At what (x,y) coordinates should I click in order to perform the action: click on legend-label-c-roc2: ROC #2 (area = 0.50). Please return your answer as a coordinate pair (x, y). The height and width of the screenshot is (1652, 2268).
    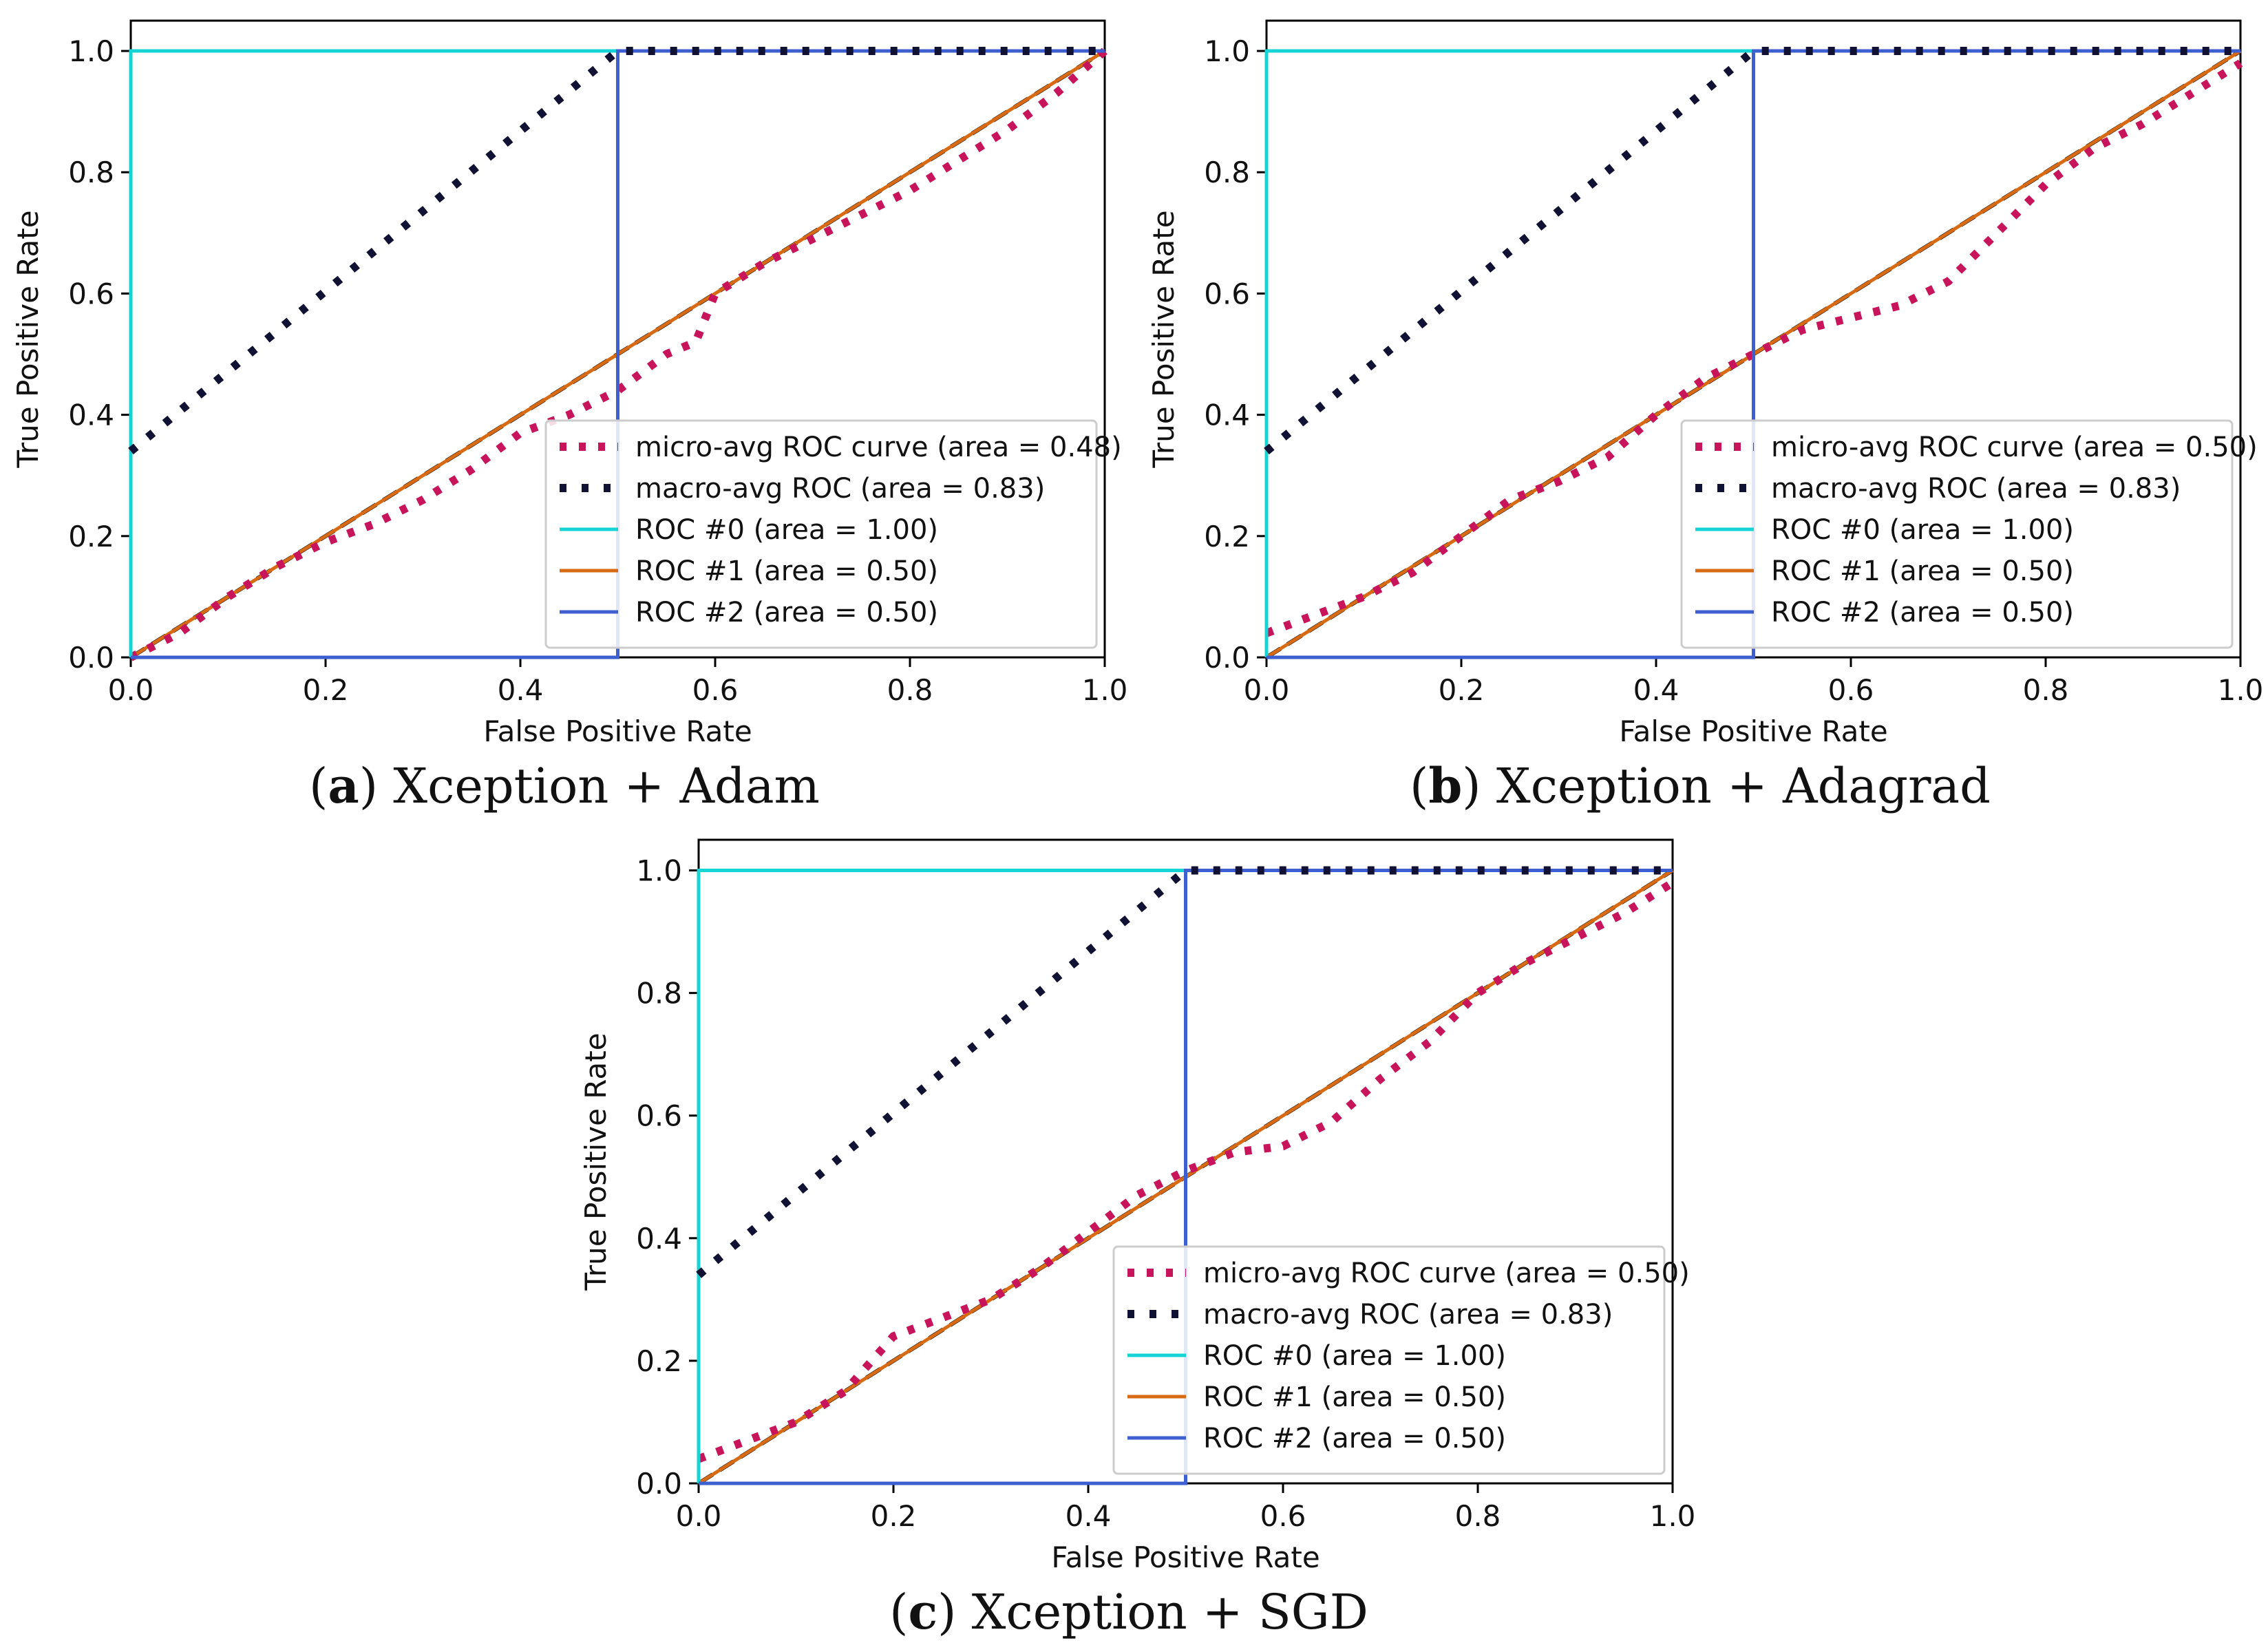
    Looking at the image, I should click on (1354, 1438).